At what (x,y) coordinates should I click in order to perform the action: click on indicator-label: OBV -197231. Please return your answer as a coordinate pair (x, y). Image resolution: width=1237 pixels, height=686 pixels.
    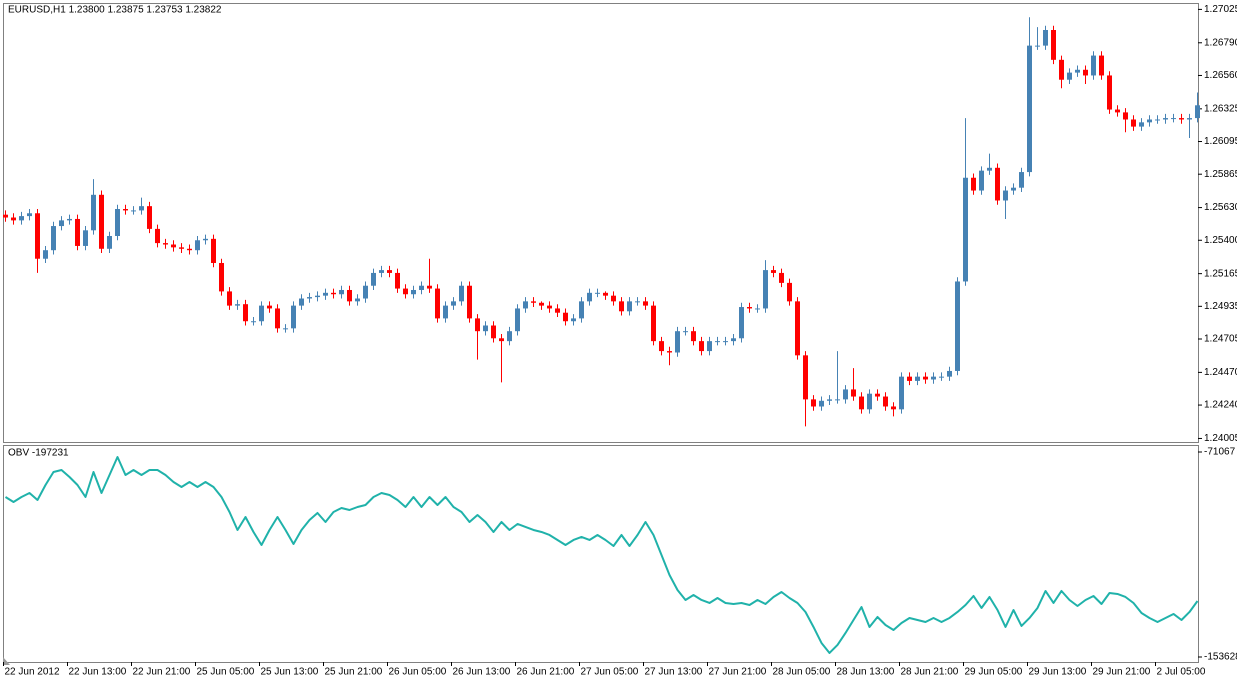
    Looking at the image, I should click on (38, 453).